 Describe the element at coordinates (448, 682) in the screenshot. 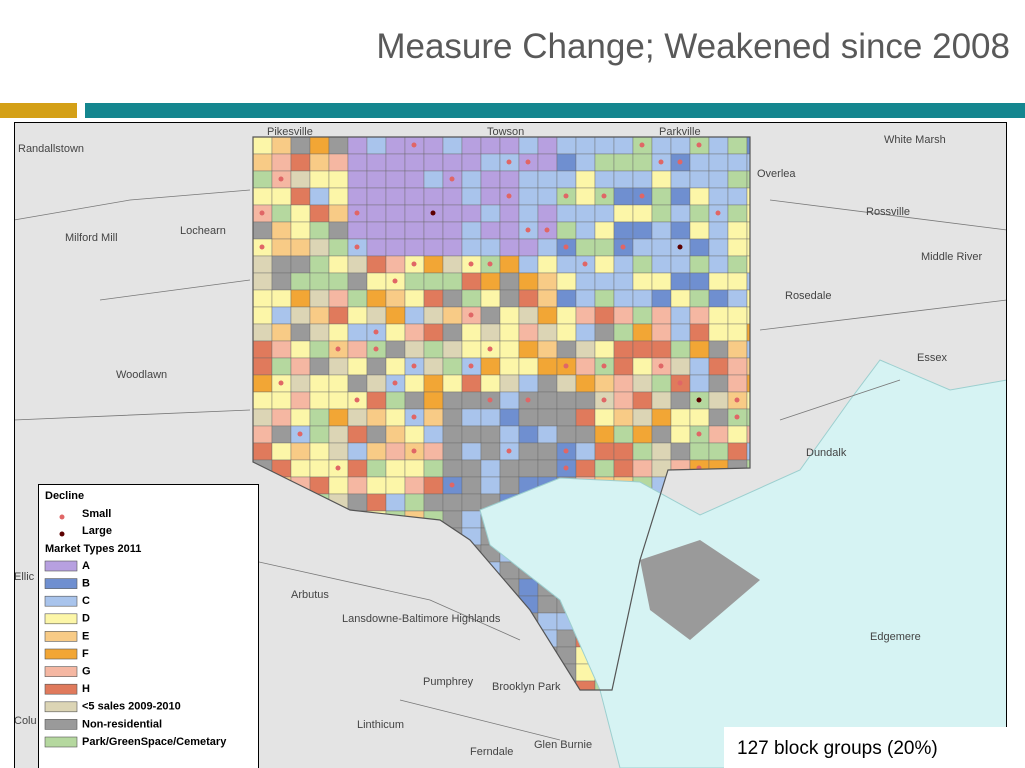

I see `place-label: Pumphrey` at that location.